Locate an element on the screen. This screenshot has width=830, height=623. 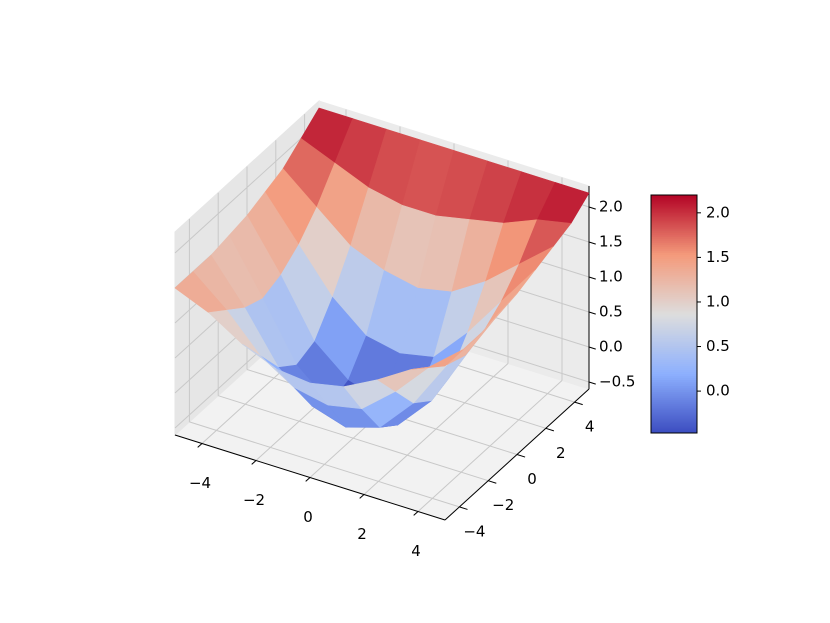
z-tick-label: 1.5 is located at coordinates (611, 242).